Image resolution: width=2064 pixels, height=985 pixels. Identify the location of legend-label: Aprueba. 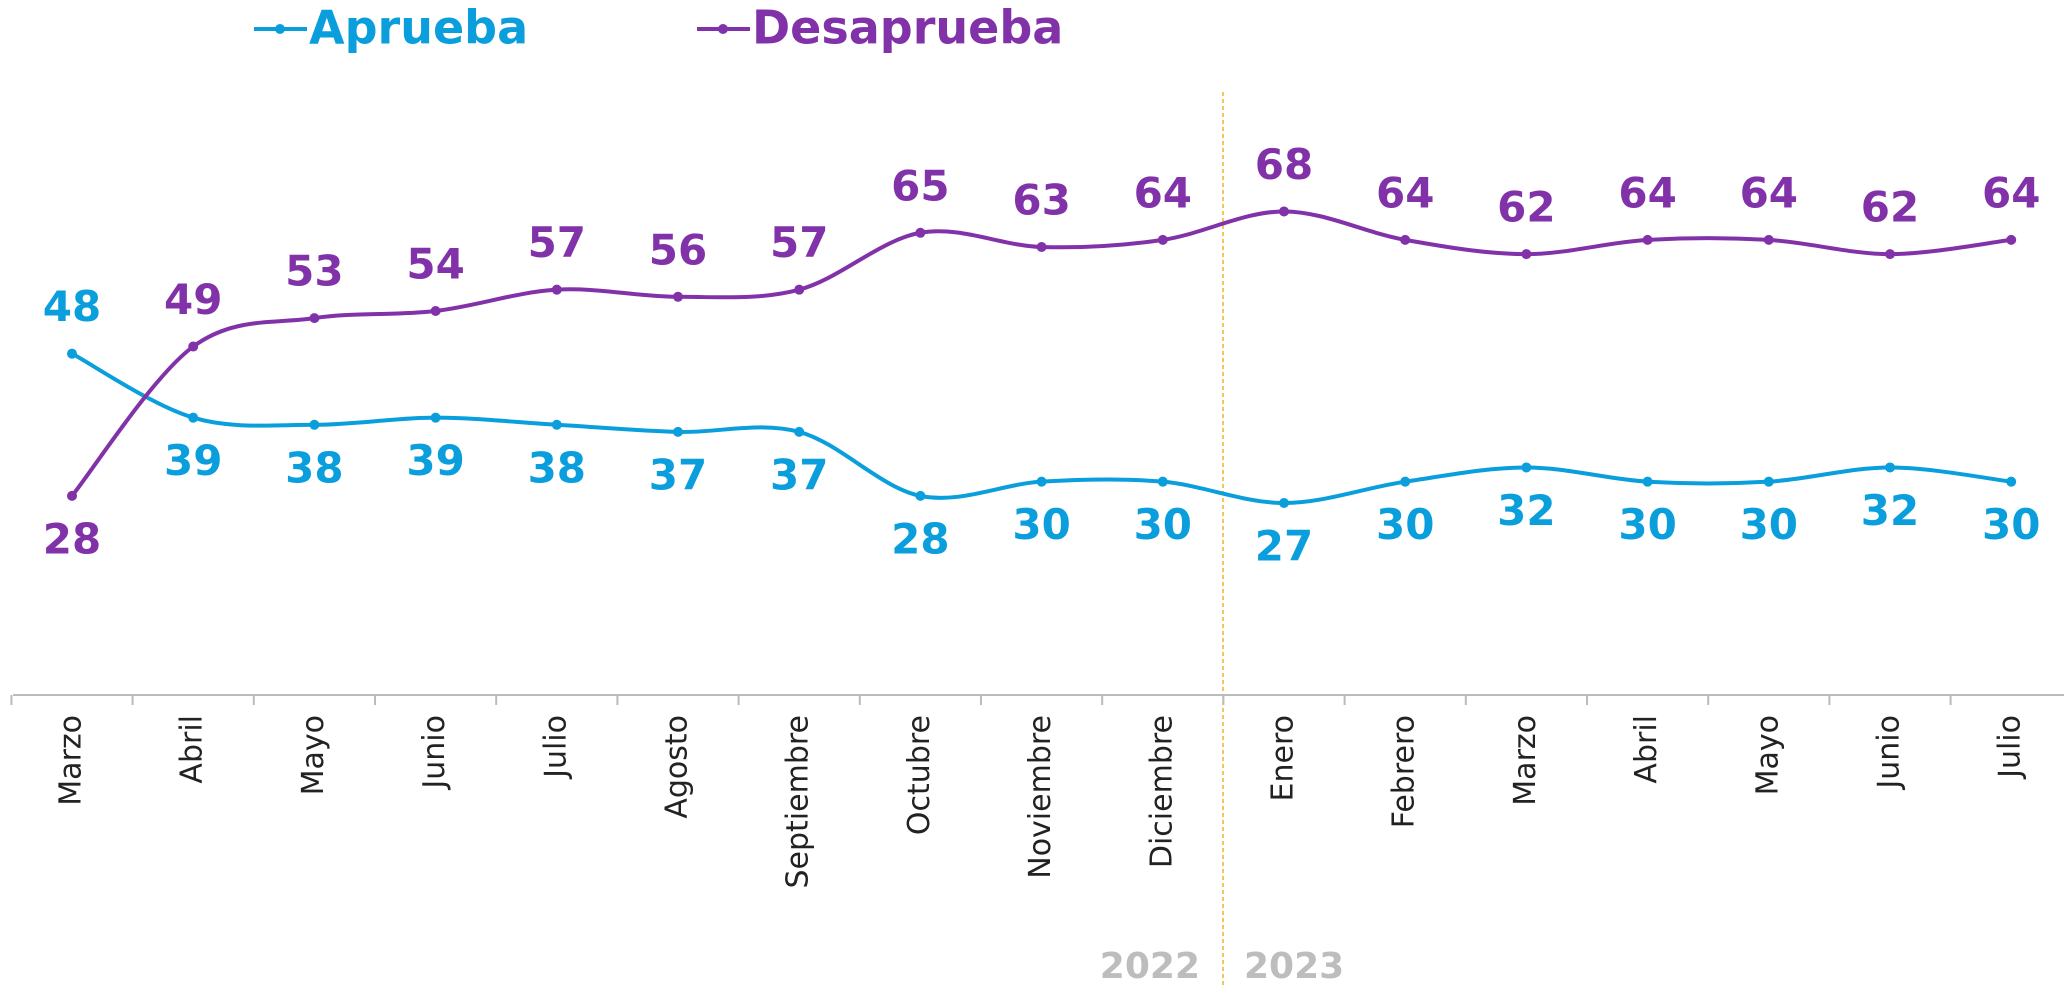
(418, 28).